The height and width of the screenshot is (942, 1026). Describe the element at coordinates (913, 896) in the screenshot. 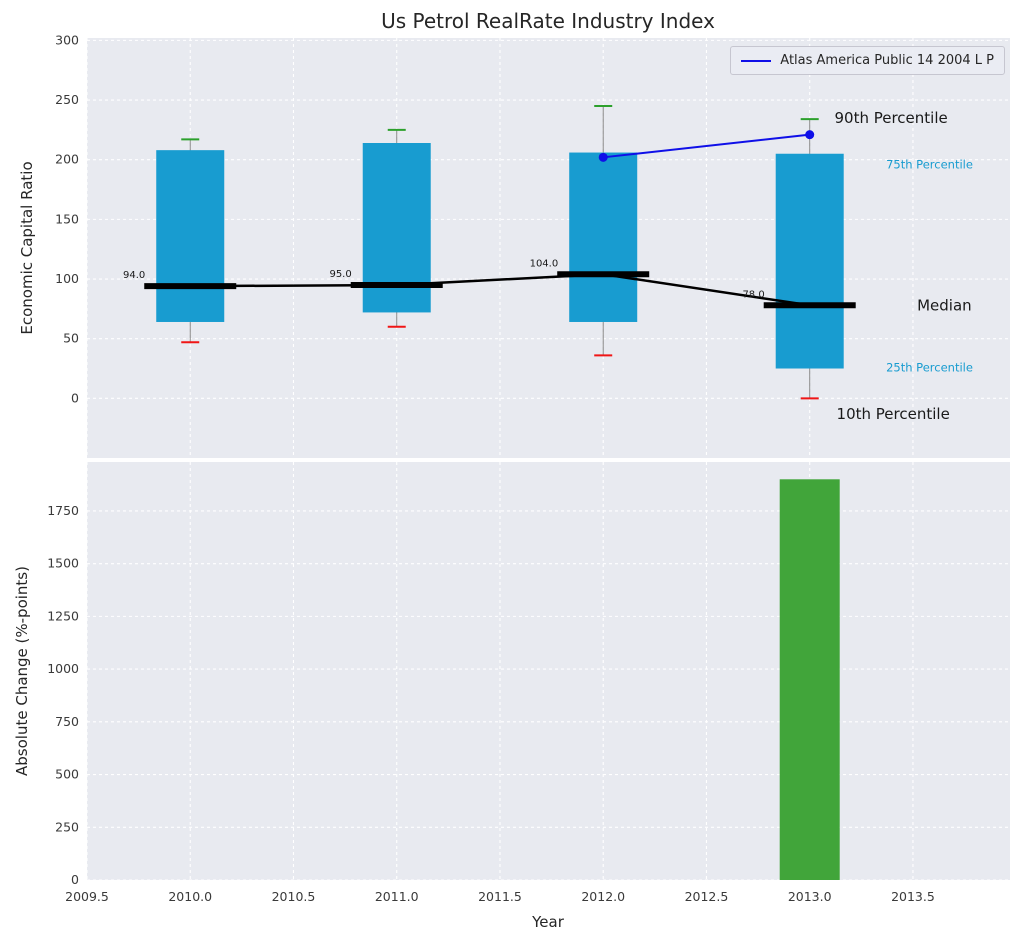

I see `x-tick-label: 2013.5` at that location.